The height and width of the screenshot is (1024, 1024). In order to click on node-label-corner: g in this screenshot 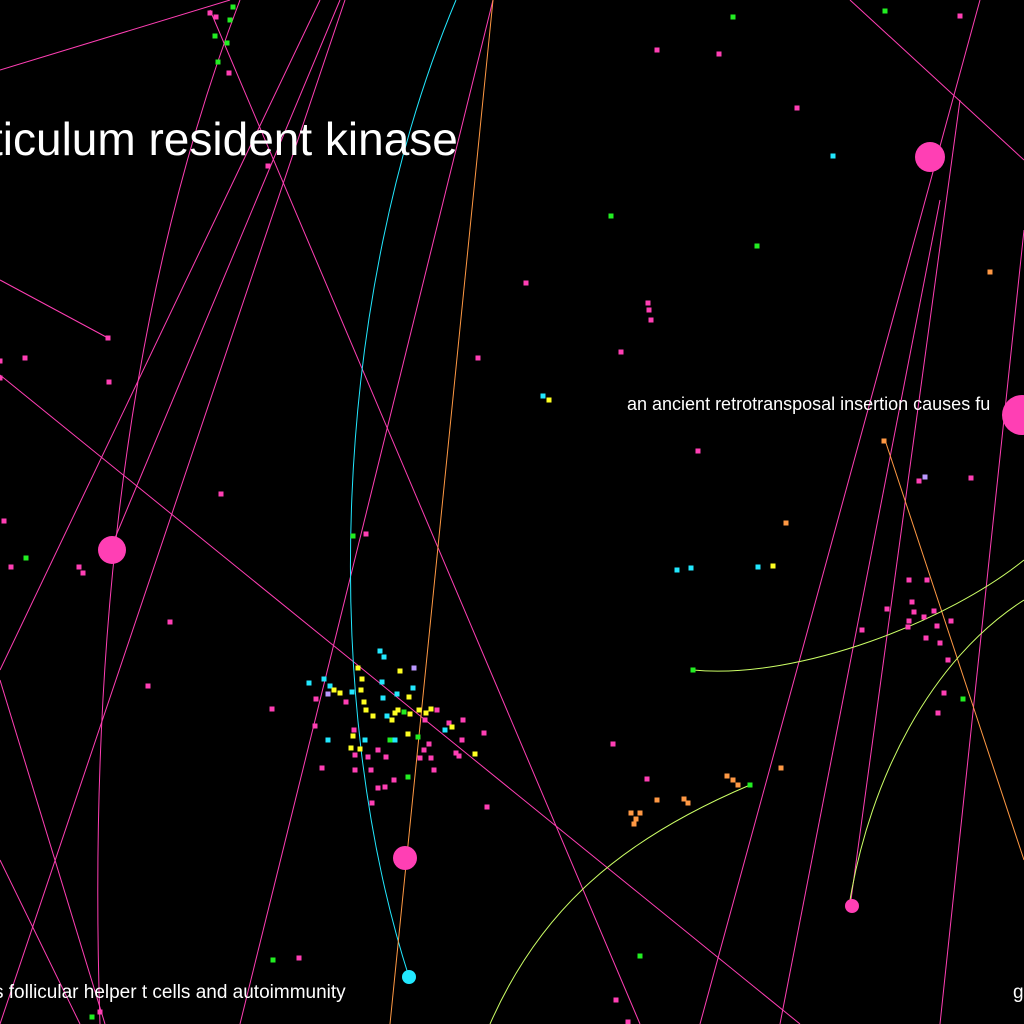, I will do `click(1018, 992)`.